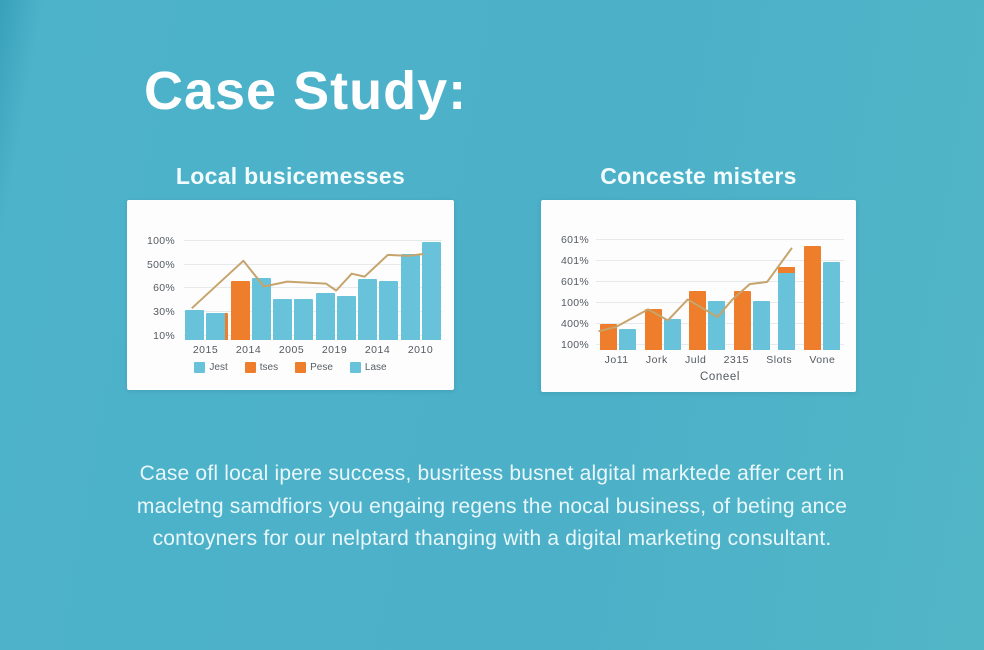 The height and width of the screenshot is (650, 984). I want to click on y-axis-labels: 601% 401% 601% 100% 400% 100%, so click(571, 290).